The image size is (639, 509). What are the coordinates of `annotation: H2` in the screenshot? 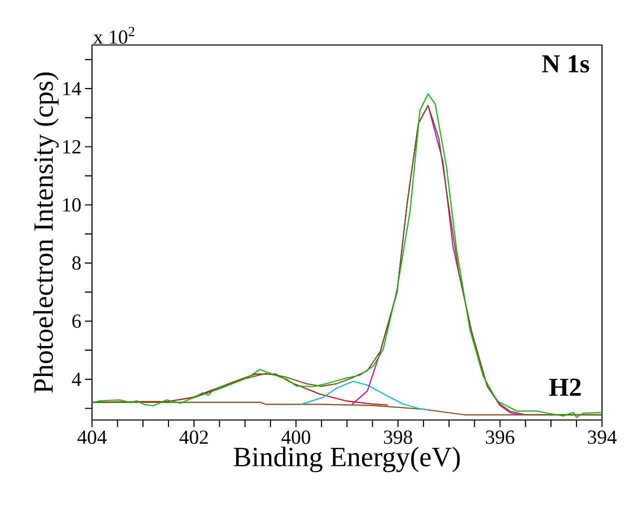 It's located at (565, 387).